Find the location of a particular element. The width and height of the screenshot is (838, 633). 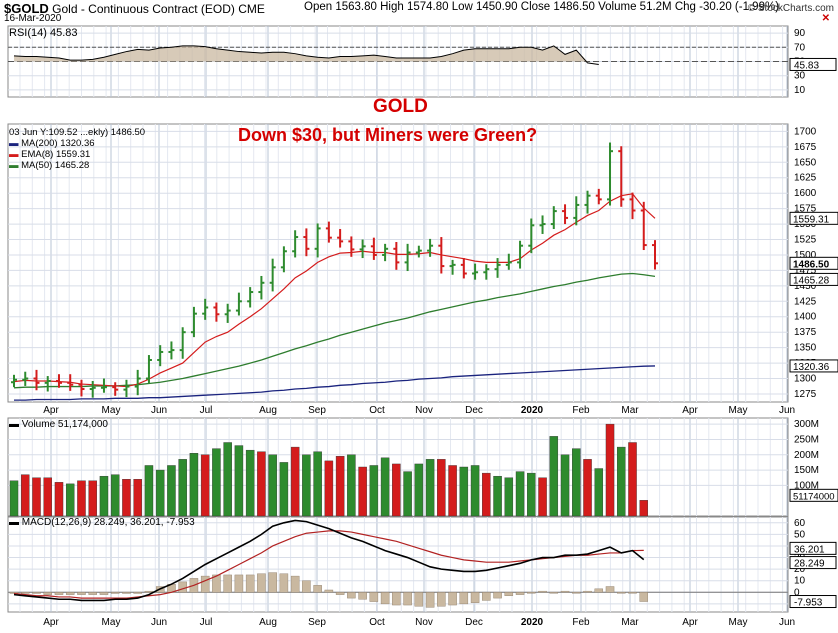

price-tick-label: 1275 is located at coordinates (805, 394).